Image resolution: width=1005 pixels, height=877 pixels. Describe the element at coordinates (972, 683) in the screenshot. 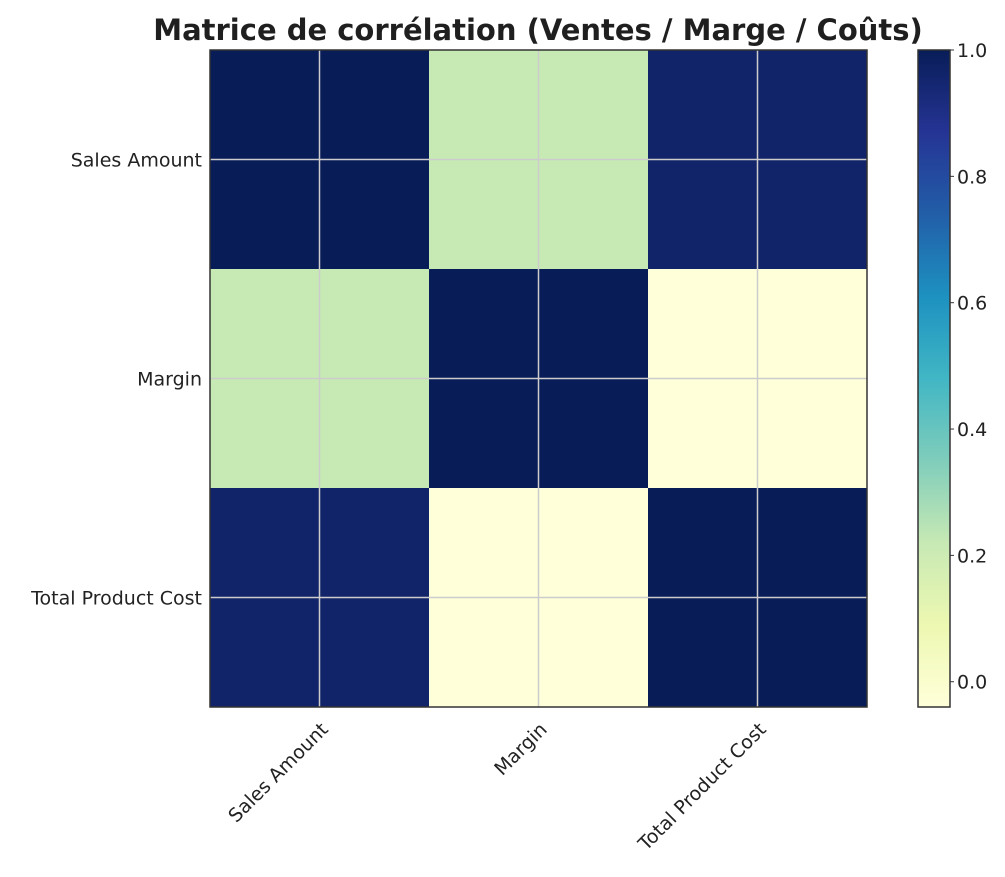

I see `colorbar-tick-label: 0.0` at that location.